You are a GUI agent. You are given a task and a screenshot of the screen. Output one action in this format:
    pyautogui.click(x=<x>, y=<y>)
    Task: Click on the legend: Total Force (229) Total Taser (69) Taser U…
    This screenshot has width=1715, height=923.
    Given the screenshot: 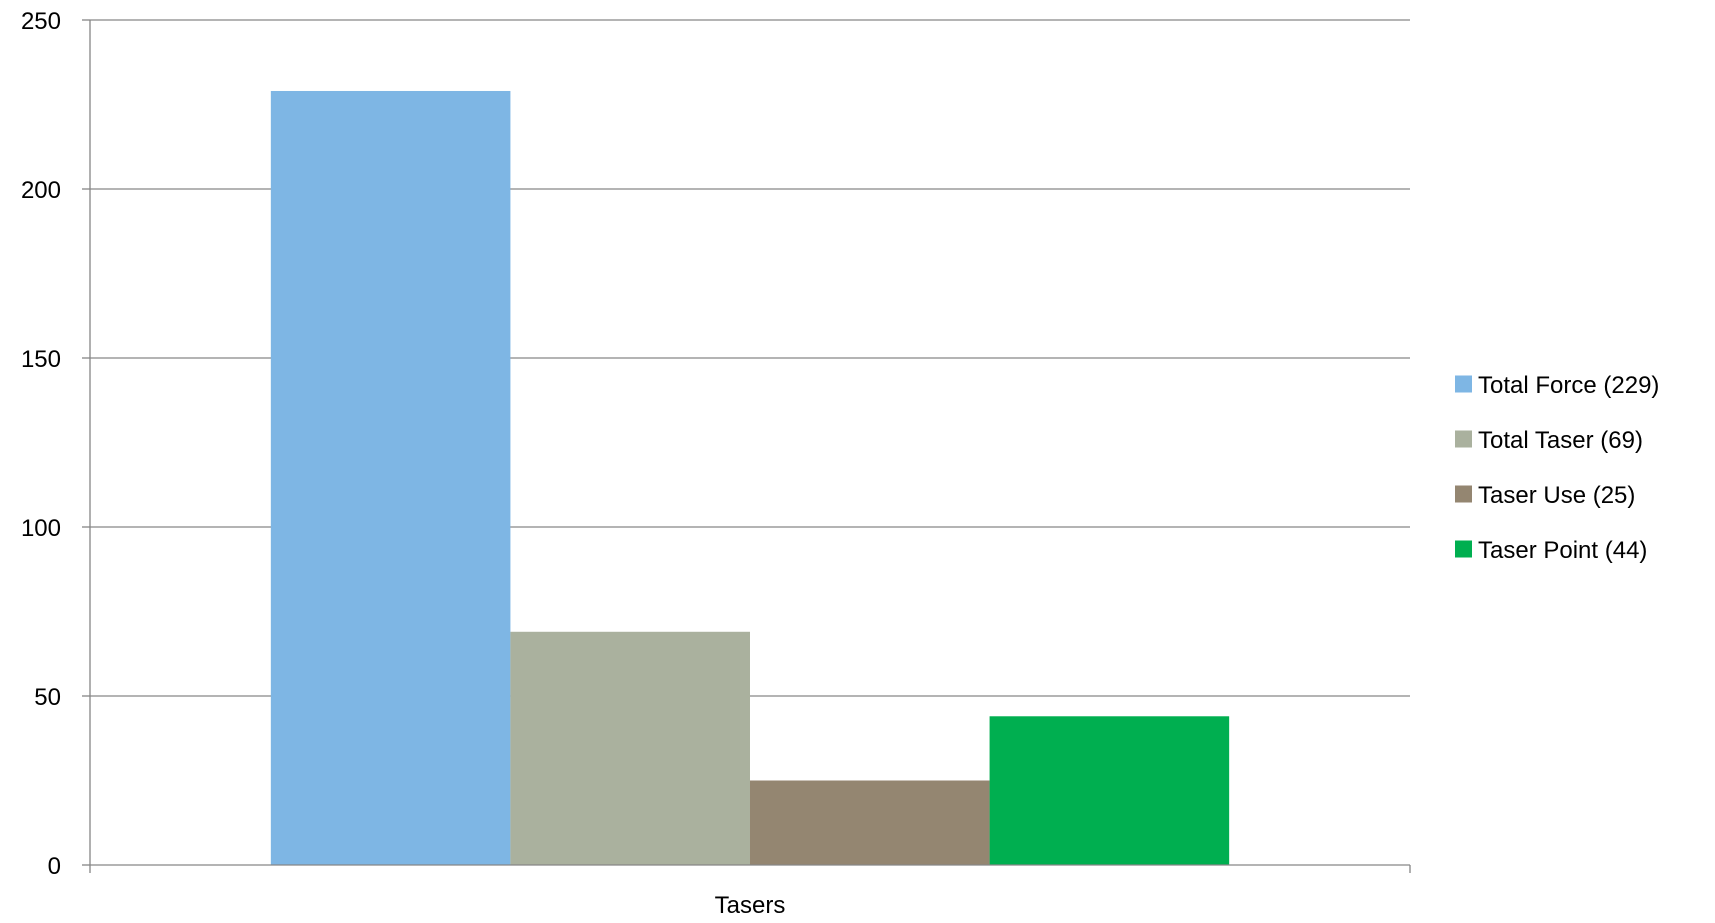 What is the action you would take?
    pyautogui.click(x=1557, y=468)
    